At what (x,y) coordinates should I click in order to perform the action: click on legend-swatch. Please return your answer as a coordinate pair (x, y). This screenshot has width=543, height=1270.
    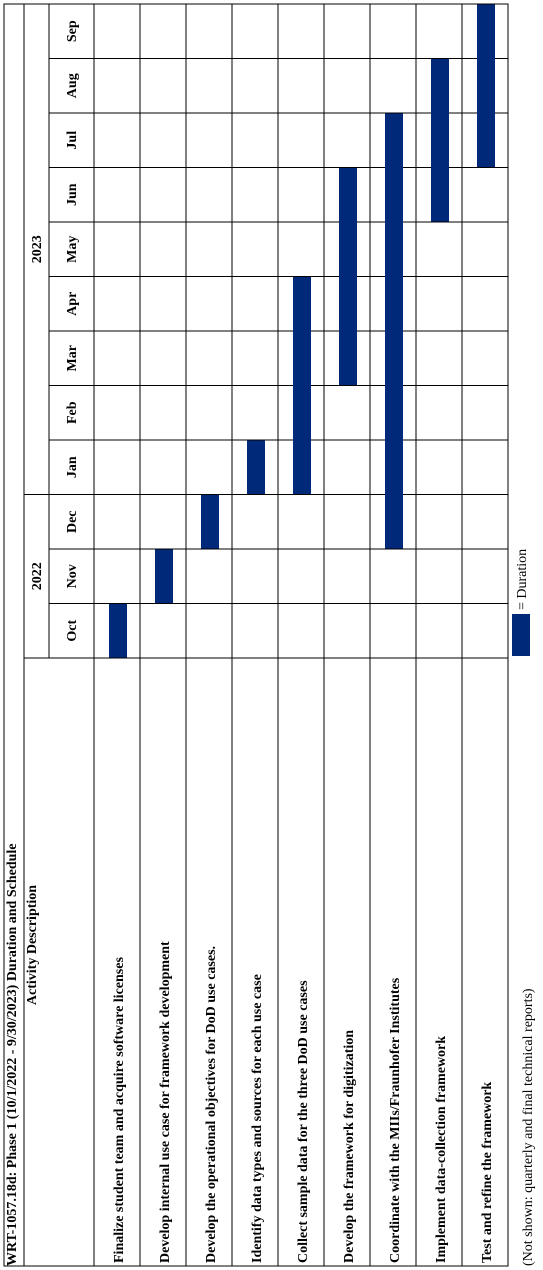
    Looking at the image, I should click on (521, 635).